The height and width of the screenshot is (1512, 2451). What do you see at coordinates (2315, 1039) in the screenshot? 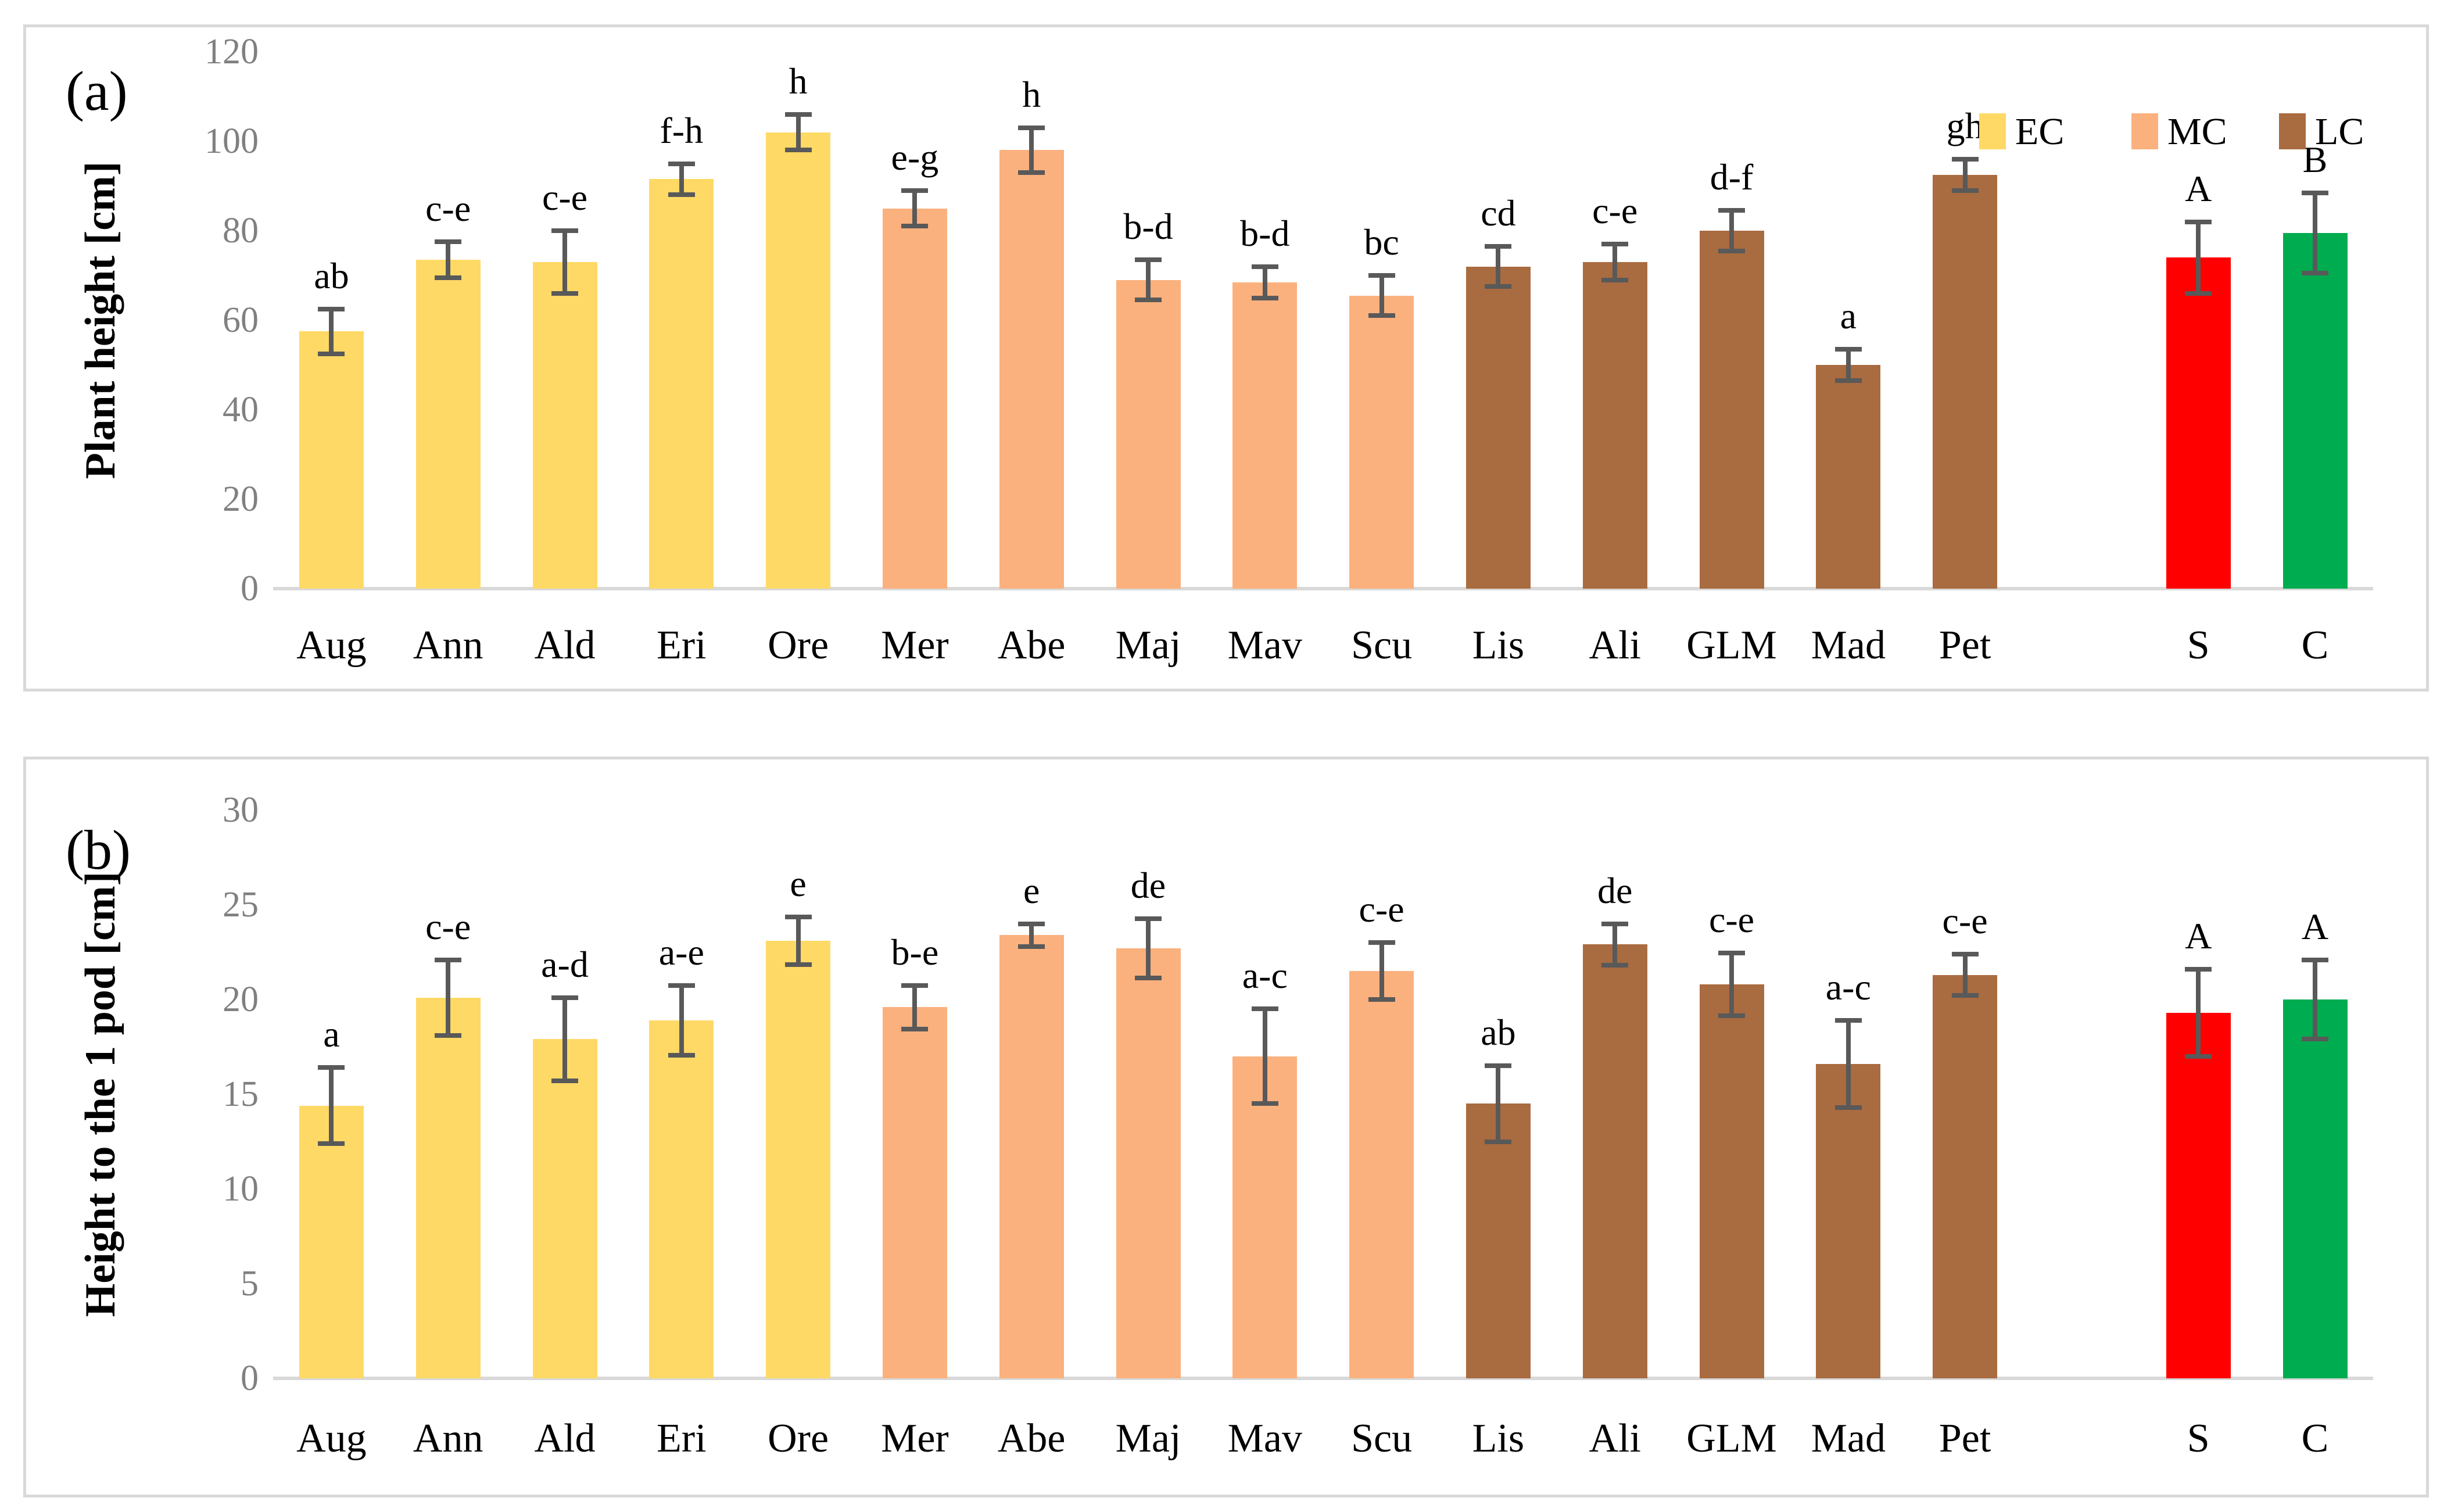
I see `error-cap-bottom-C` at bounding box center [2315, 1039].